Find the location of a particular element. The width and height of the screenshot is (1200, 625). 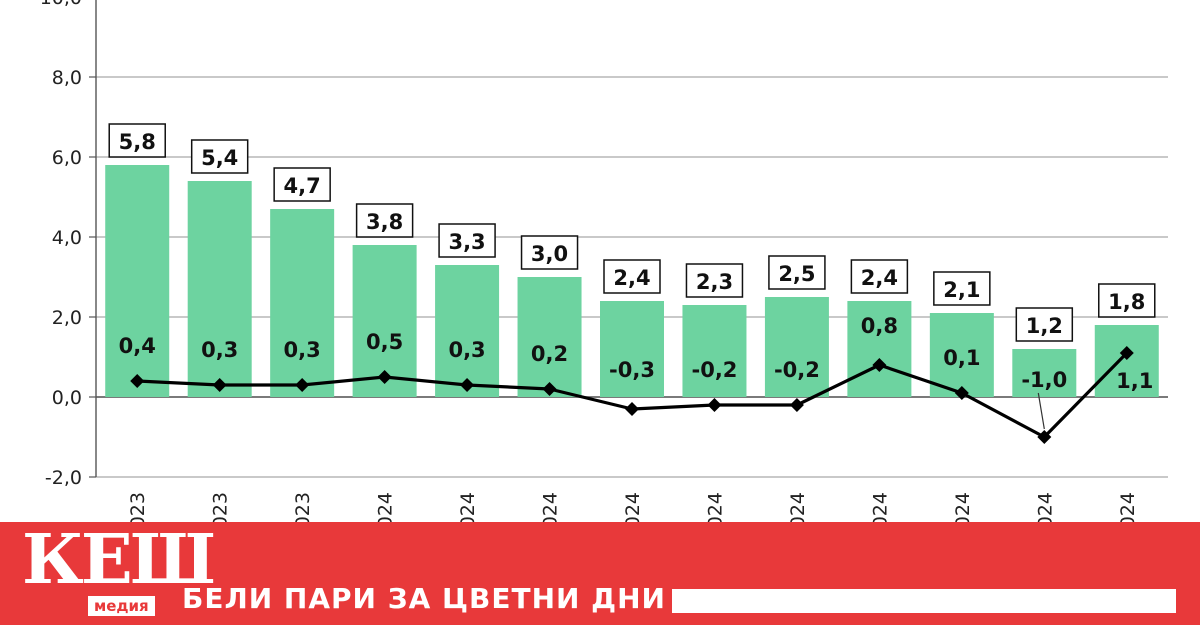

line-value-label: 0,5 is located at coordinates (384, 342).